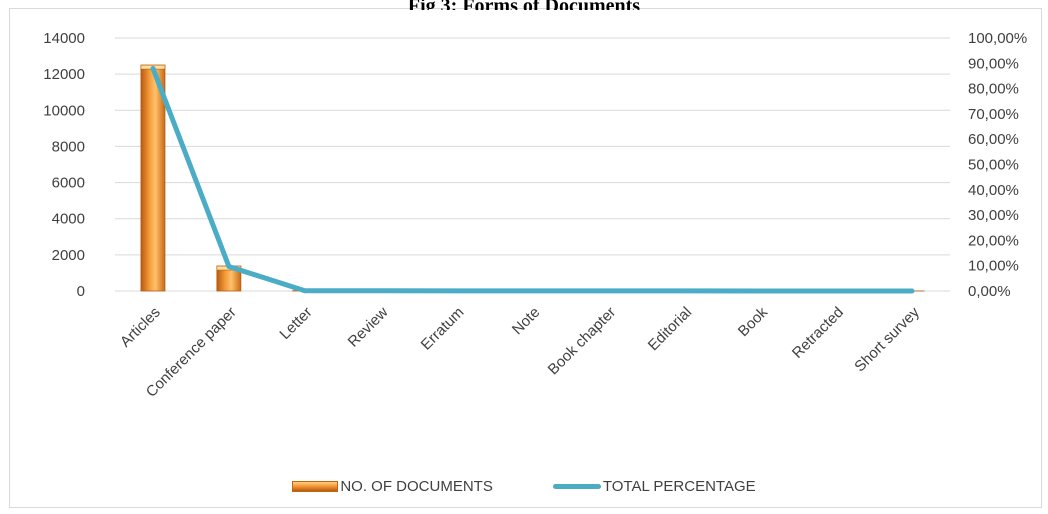  What do you see at coordinates (64, 74) in the screenshot?
I see `y-left-tick-label: 12000` at bounding box center [64, 74].